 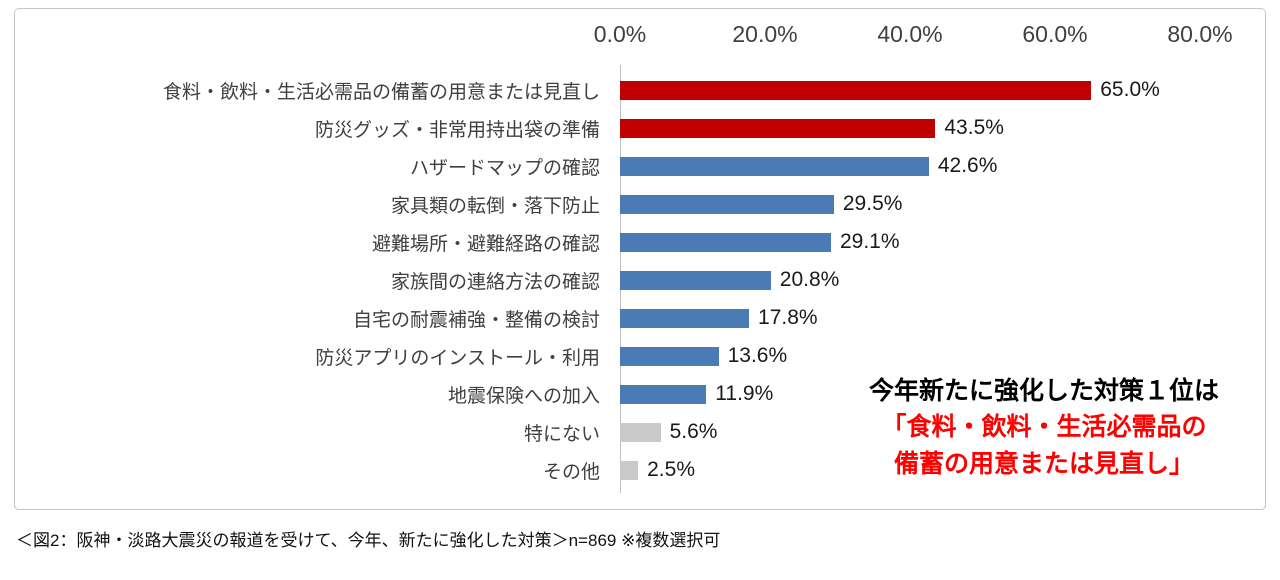 What do you see at coordinates (1055, 34) in the screenshot?
I see `x-axis-tick: 60.0%` at bounding box center [1055, 34].